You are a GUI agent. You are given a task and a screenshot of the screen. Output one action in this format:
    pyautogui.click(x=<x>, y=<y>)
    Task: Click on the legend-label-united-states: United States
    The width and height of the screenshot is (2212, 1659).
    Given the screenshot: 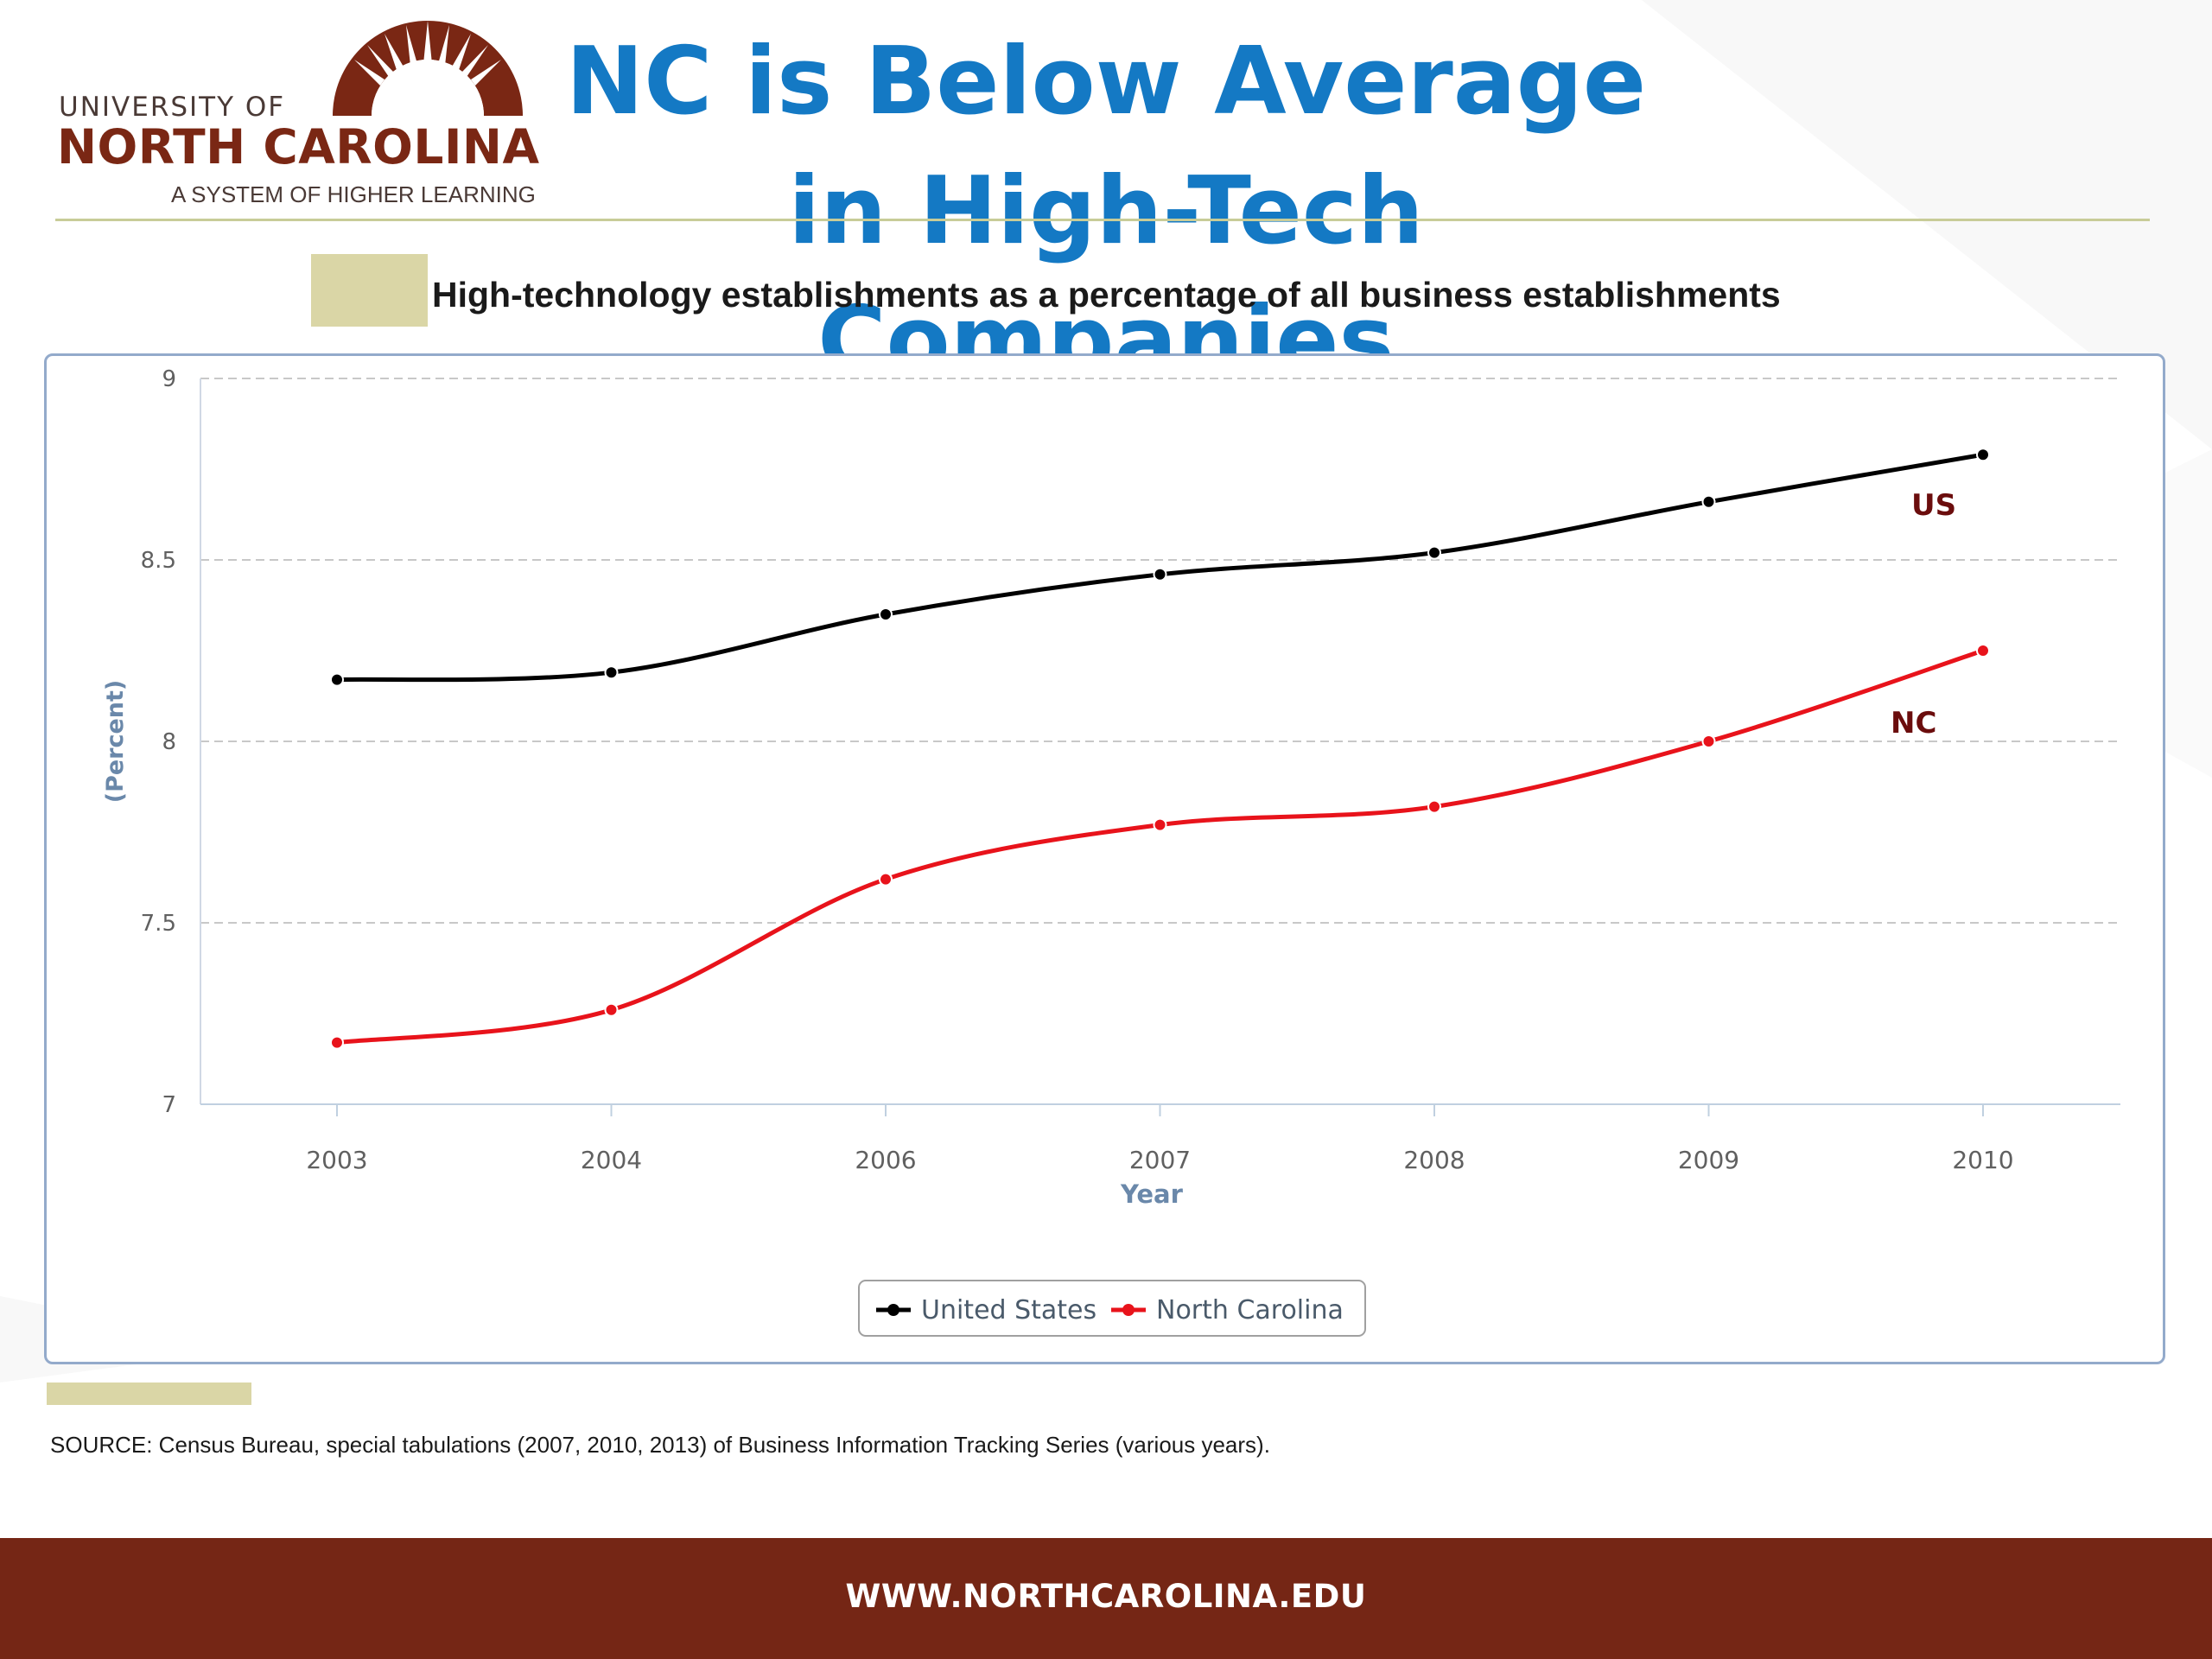 What is the action you would take?
    pyautogui.click(x=1008, y=1310)
    